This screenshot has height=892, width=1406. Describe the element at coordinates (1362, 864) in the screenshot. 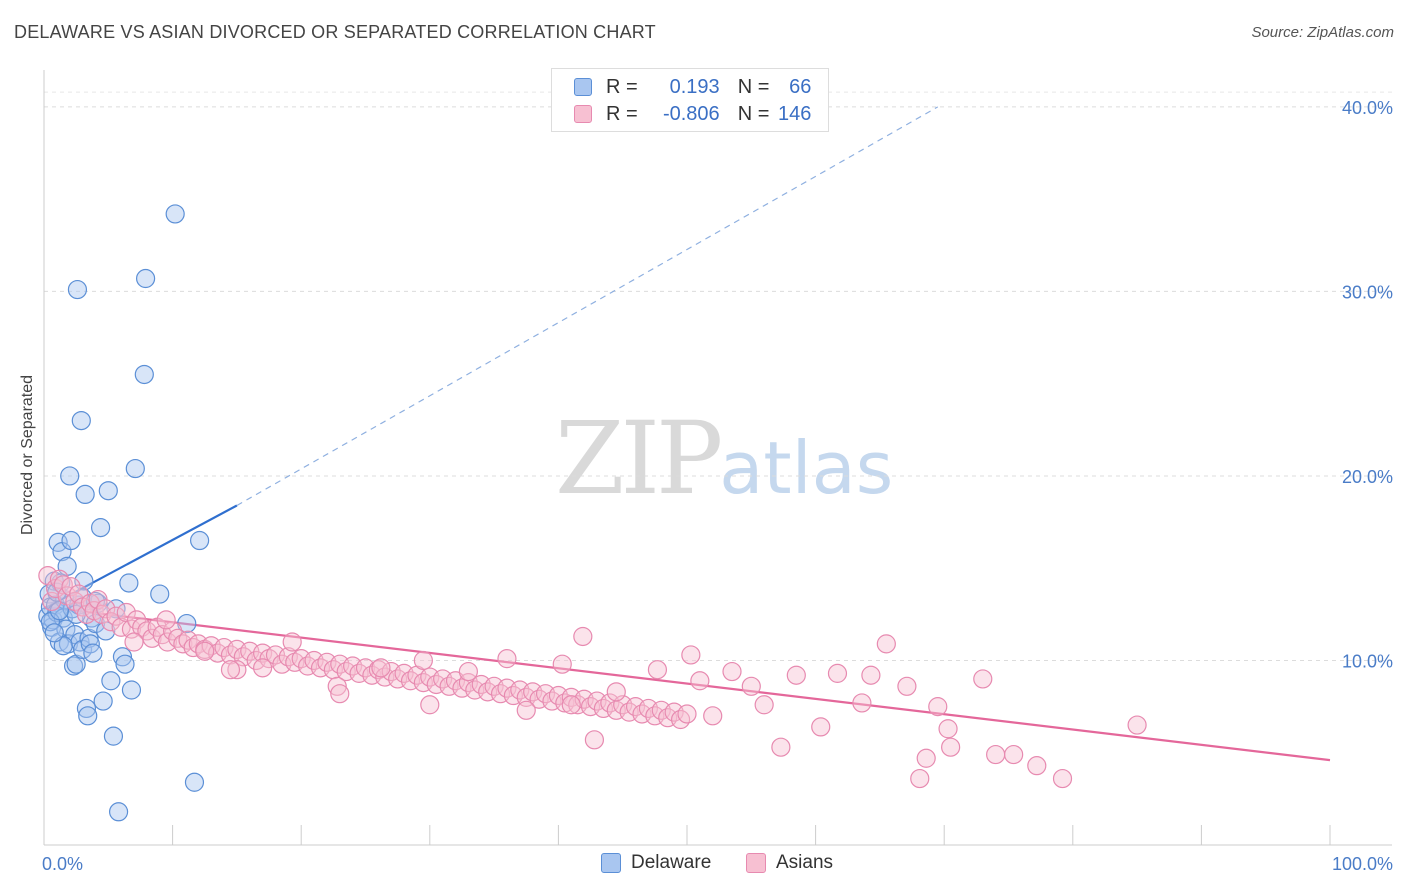

I see `x-tick-label-max: 100.0%` at that location.